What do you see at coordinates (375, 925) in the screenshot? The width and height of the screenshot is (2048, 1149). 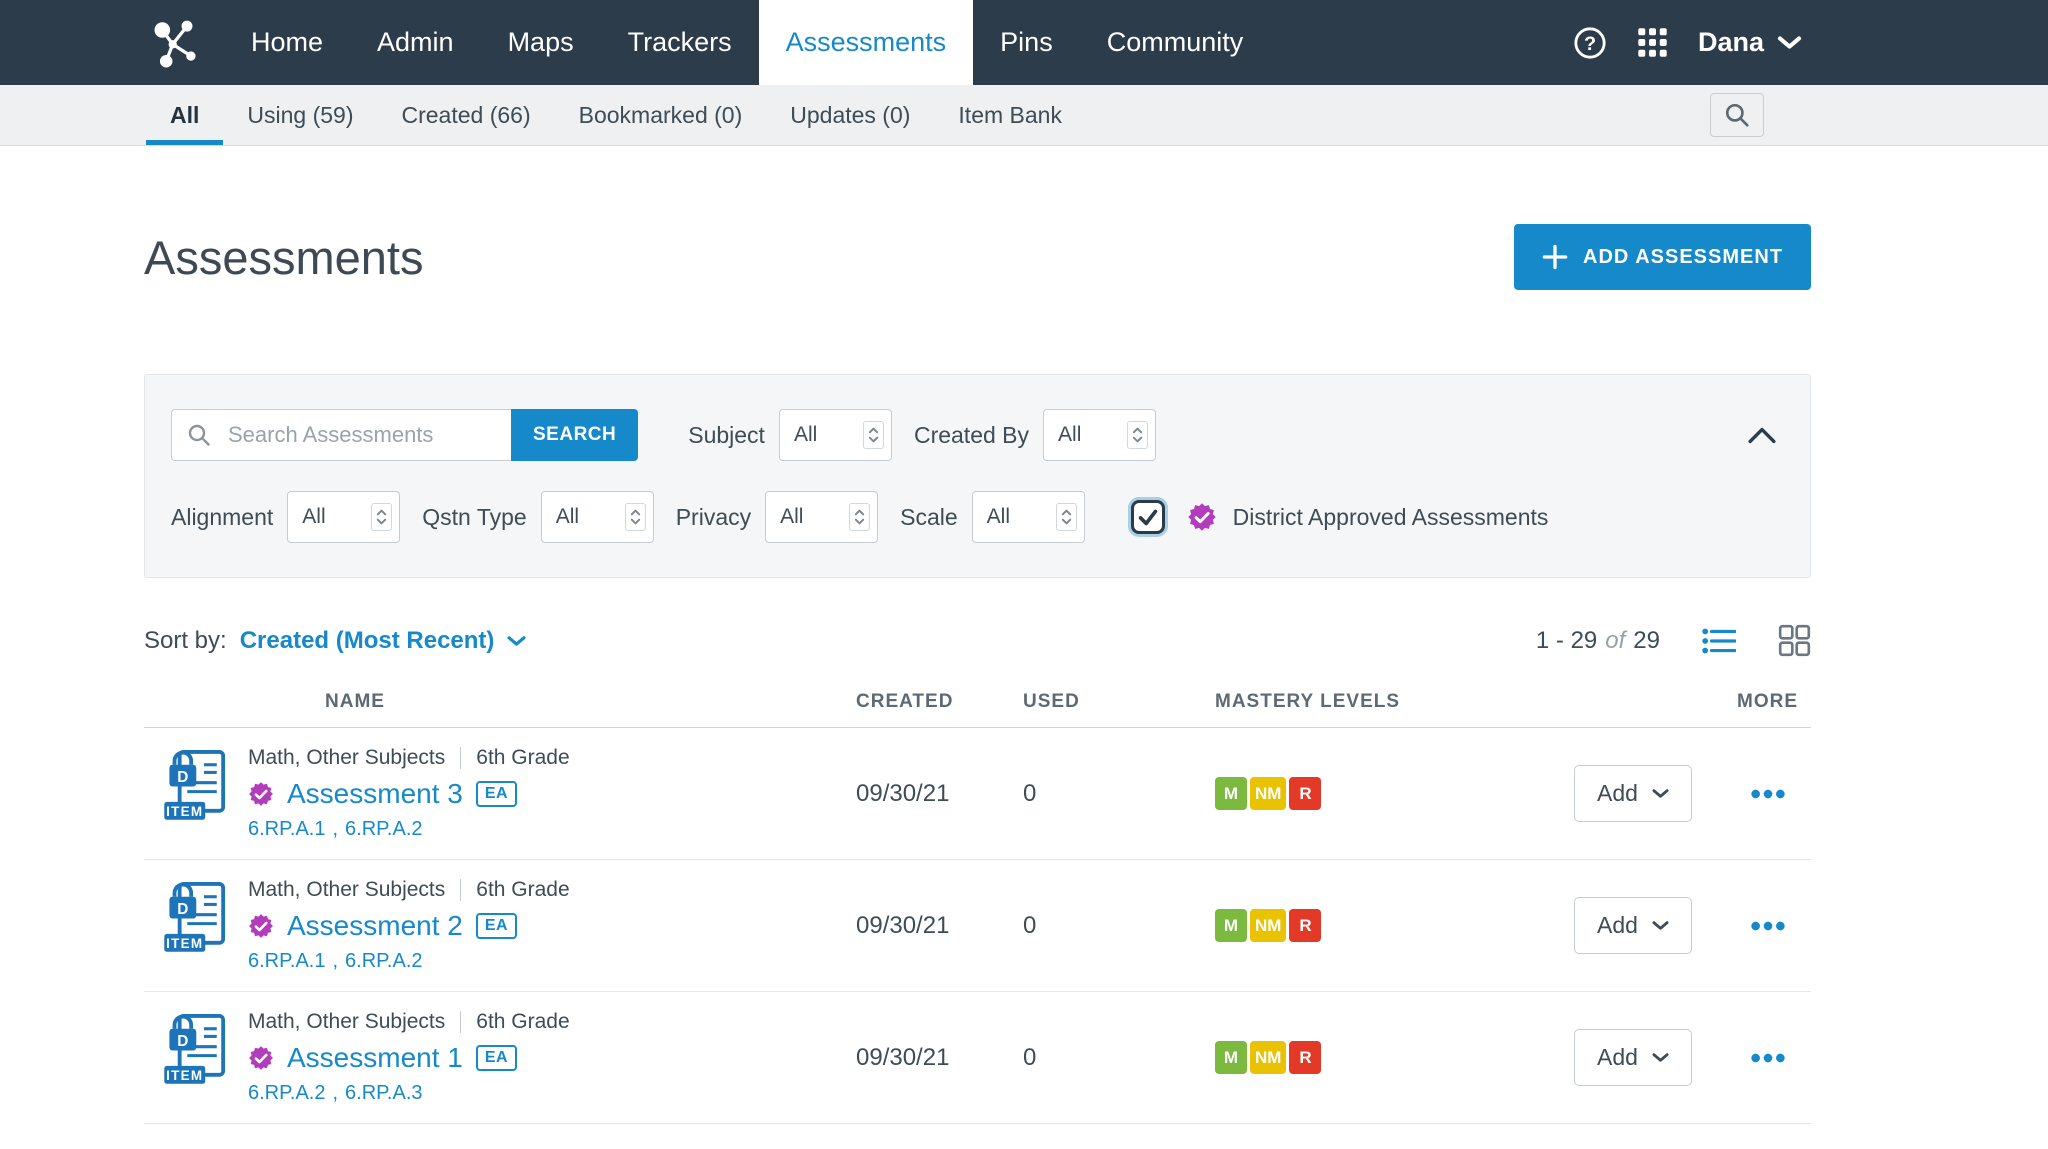 I see `assessment-link: Assessment 2` at bounding box center [375, 925].